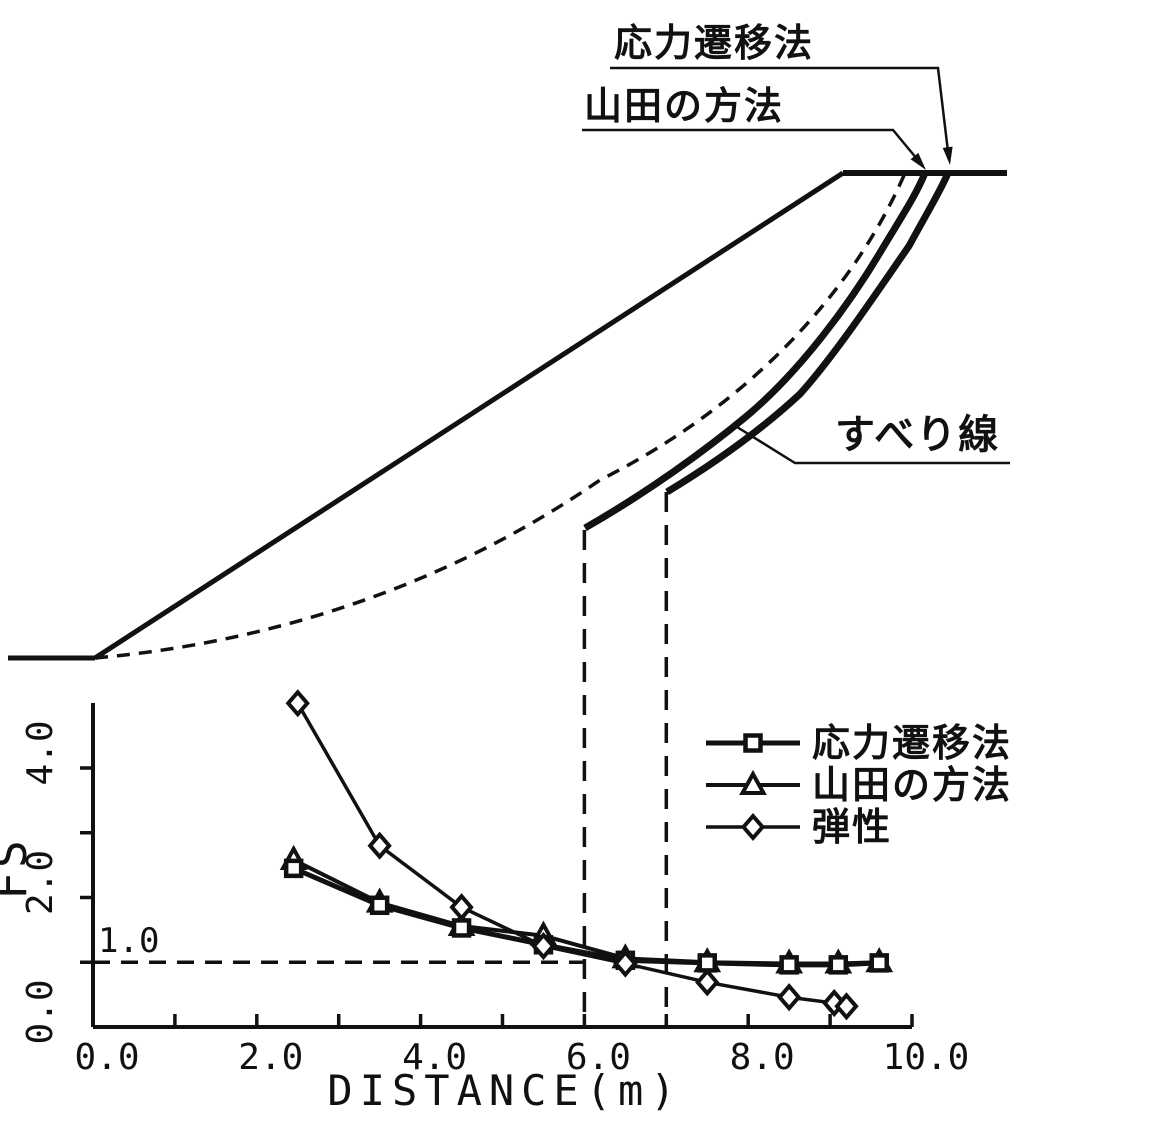  Describe the element at coordinates (572, 855) in the screenshot. I see `series-elastic` at that location.